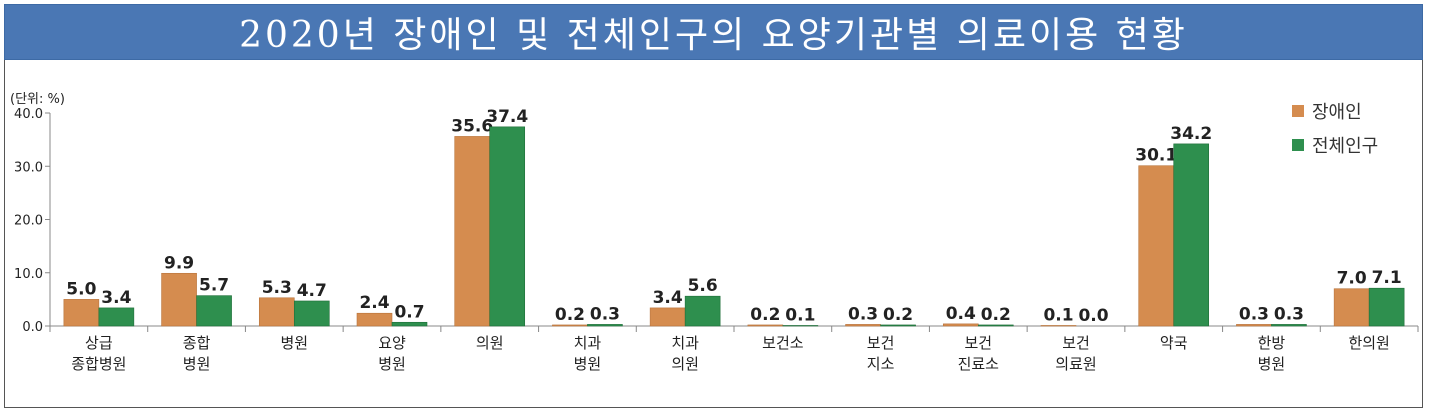 The height and width of the screenshot is (414, 1429). What do you see at coordinates (1272, 343) in the screenshot?
I see `x-tick-label: 한방` at bounding box center [1272, 343].